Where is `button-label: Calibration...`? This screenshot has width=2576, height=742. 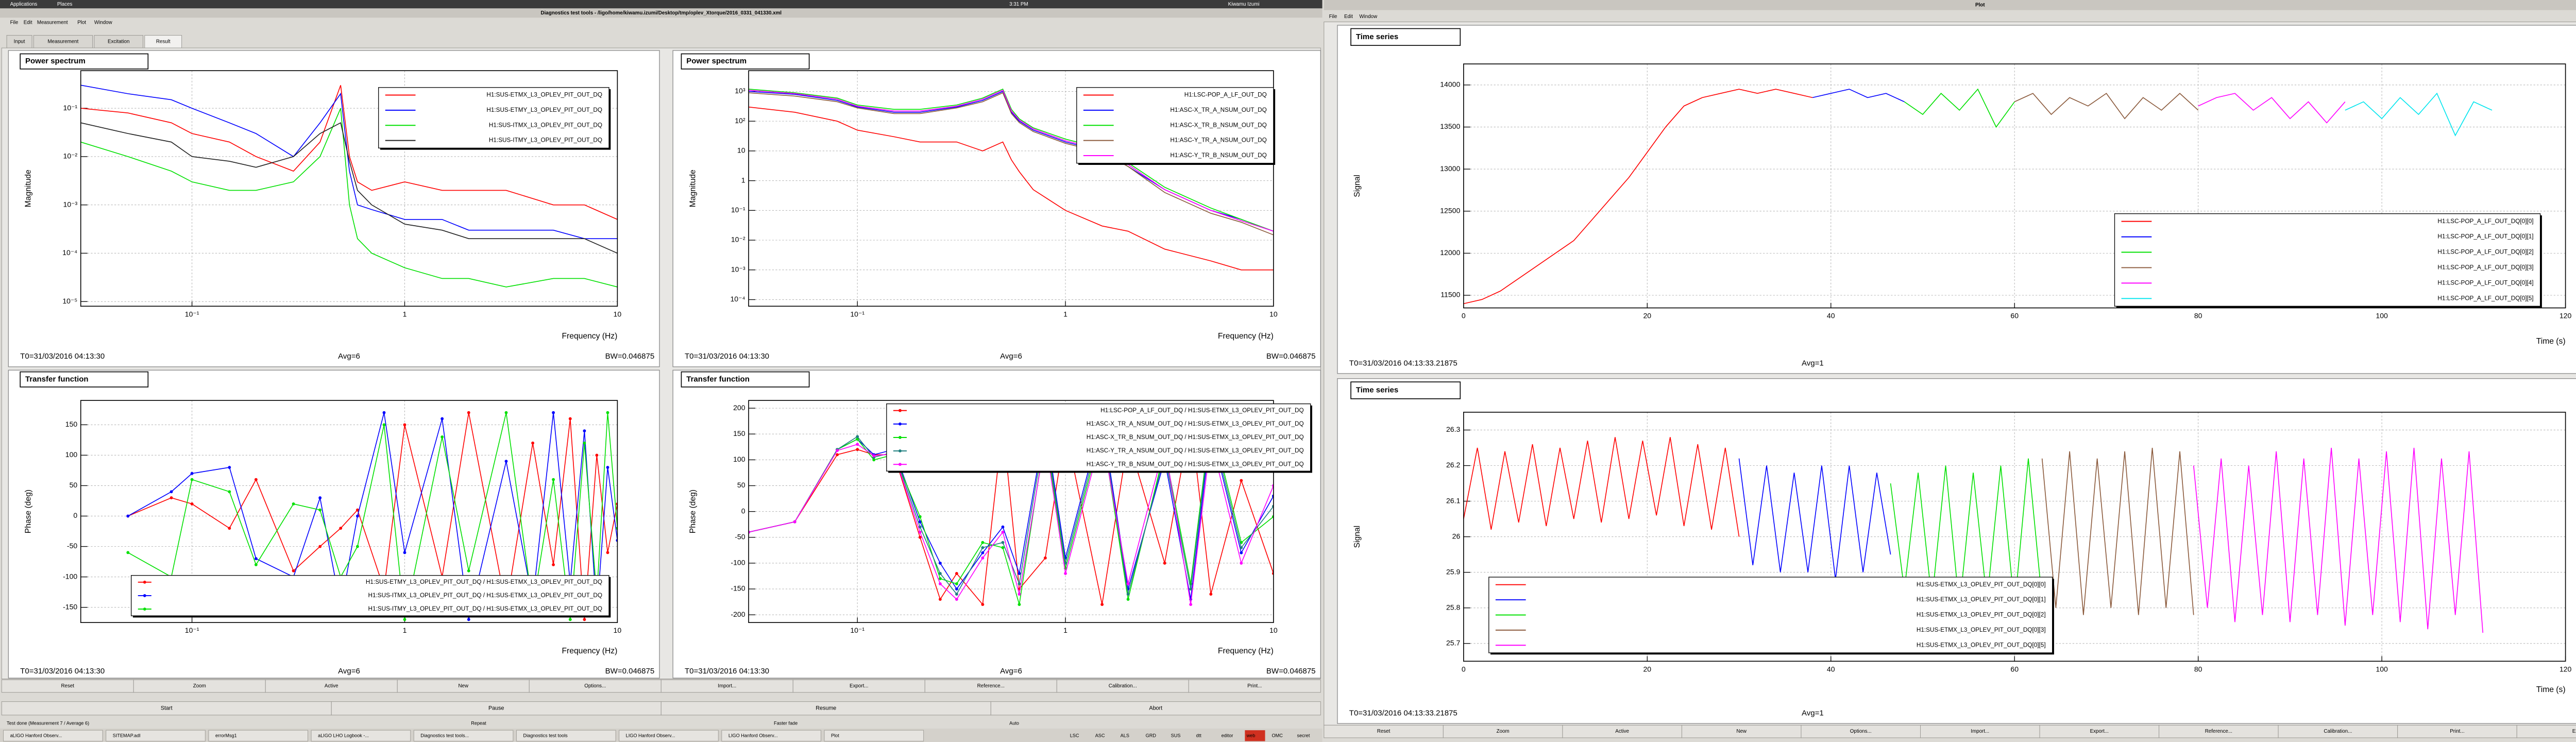
button-label: Calibration... is located at coordinates (1123, 686).